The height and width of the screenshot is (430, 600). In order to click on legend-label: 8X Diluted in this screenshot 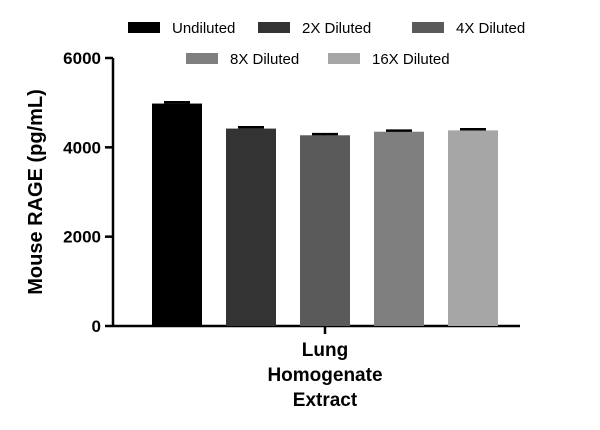, I will do `click(264, 59)`.